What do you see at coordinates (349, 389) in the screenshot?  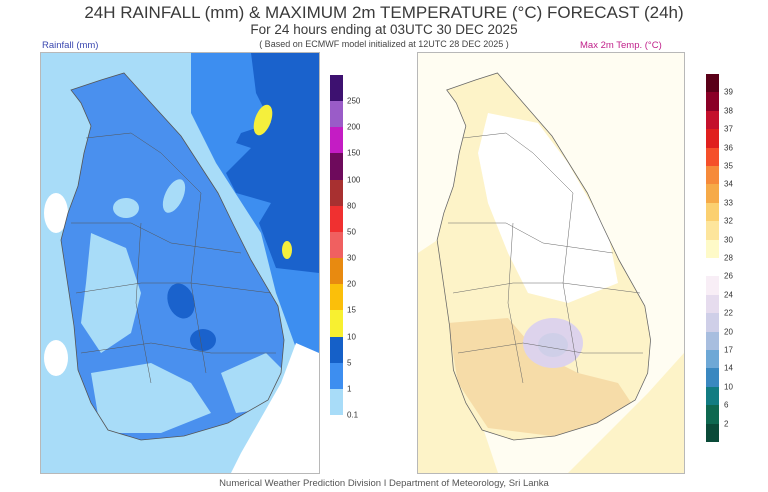 I see `colorbar-tick-label: 1` at bounding box center [349, 389].